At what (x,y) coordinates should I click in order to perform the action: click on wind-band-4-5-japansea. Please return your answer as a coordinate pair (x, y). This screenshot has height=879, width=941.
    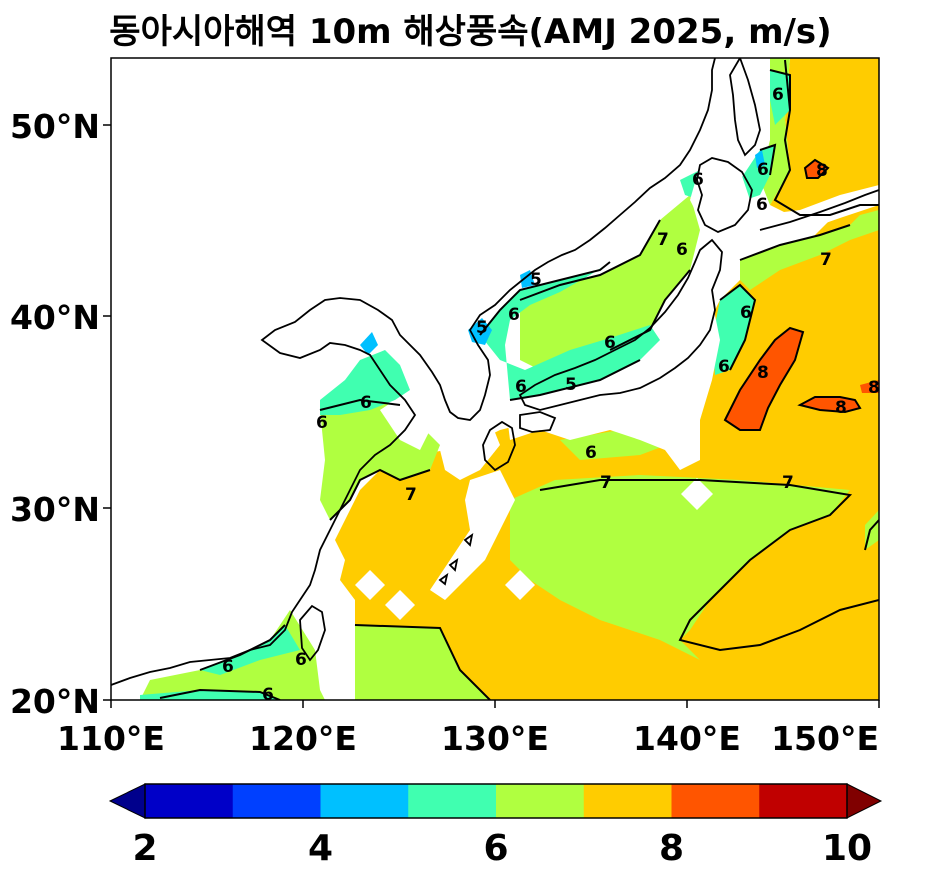
    Looking at the image, I should click on (527, 279).